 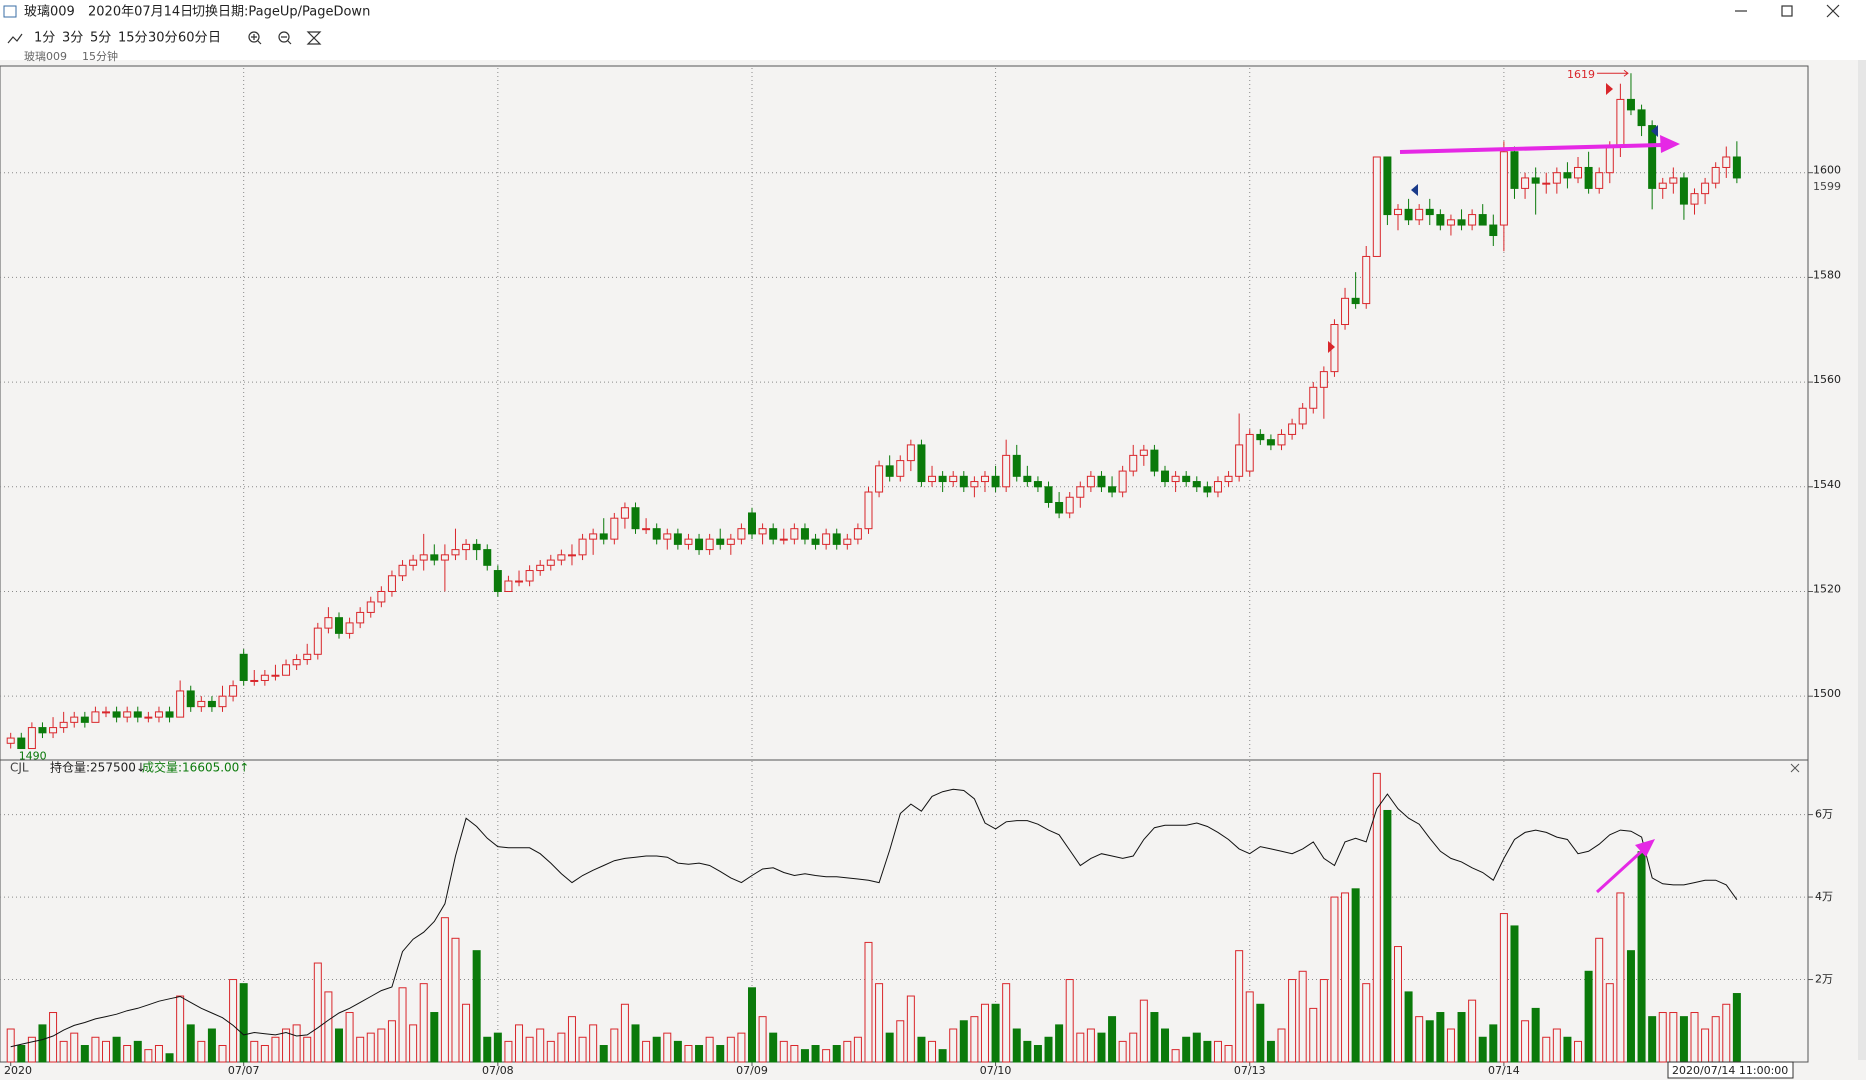 What do you see at coordinates (933, 30) in the screenshot?
I see `top-bar` at bounding box center [933, 30].